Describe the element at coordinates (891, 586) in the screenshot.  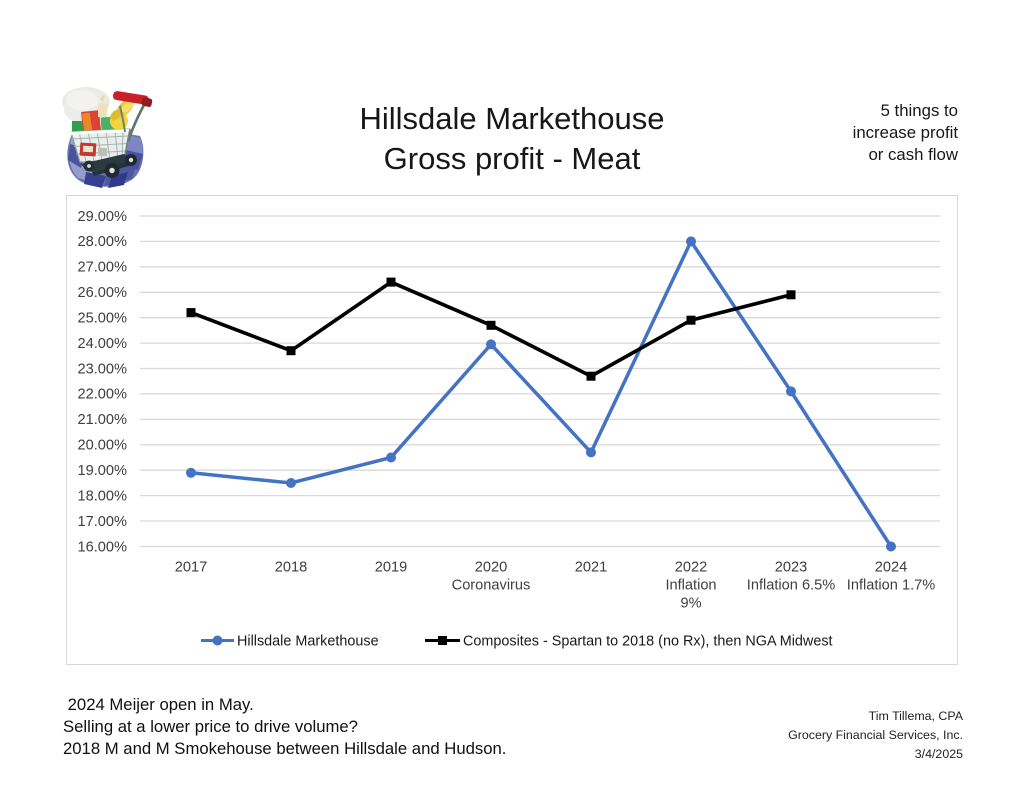
I see `svg-text: Inflation 1.7%` at that location.